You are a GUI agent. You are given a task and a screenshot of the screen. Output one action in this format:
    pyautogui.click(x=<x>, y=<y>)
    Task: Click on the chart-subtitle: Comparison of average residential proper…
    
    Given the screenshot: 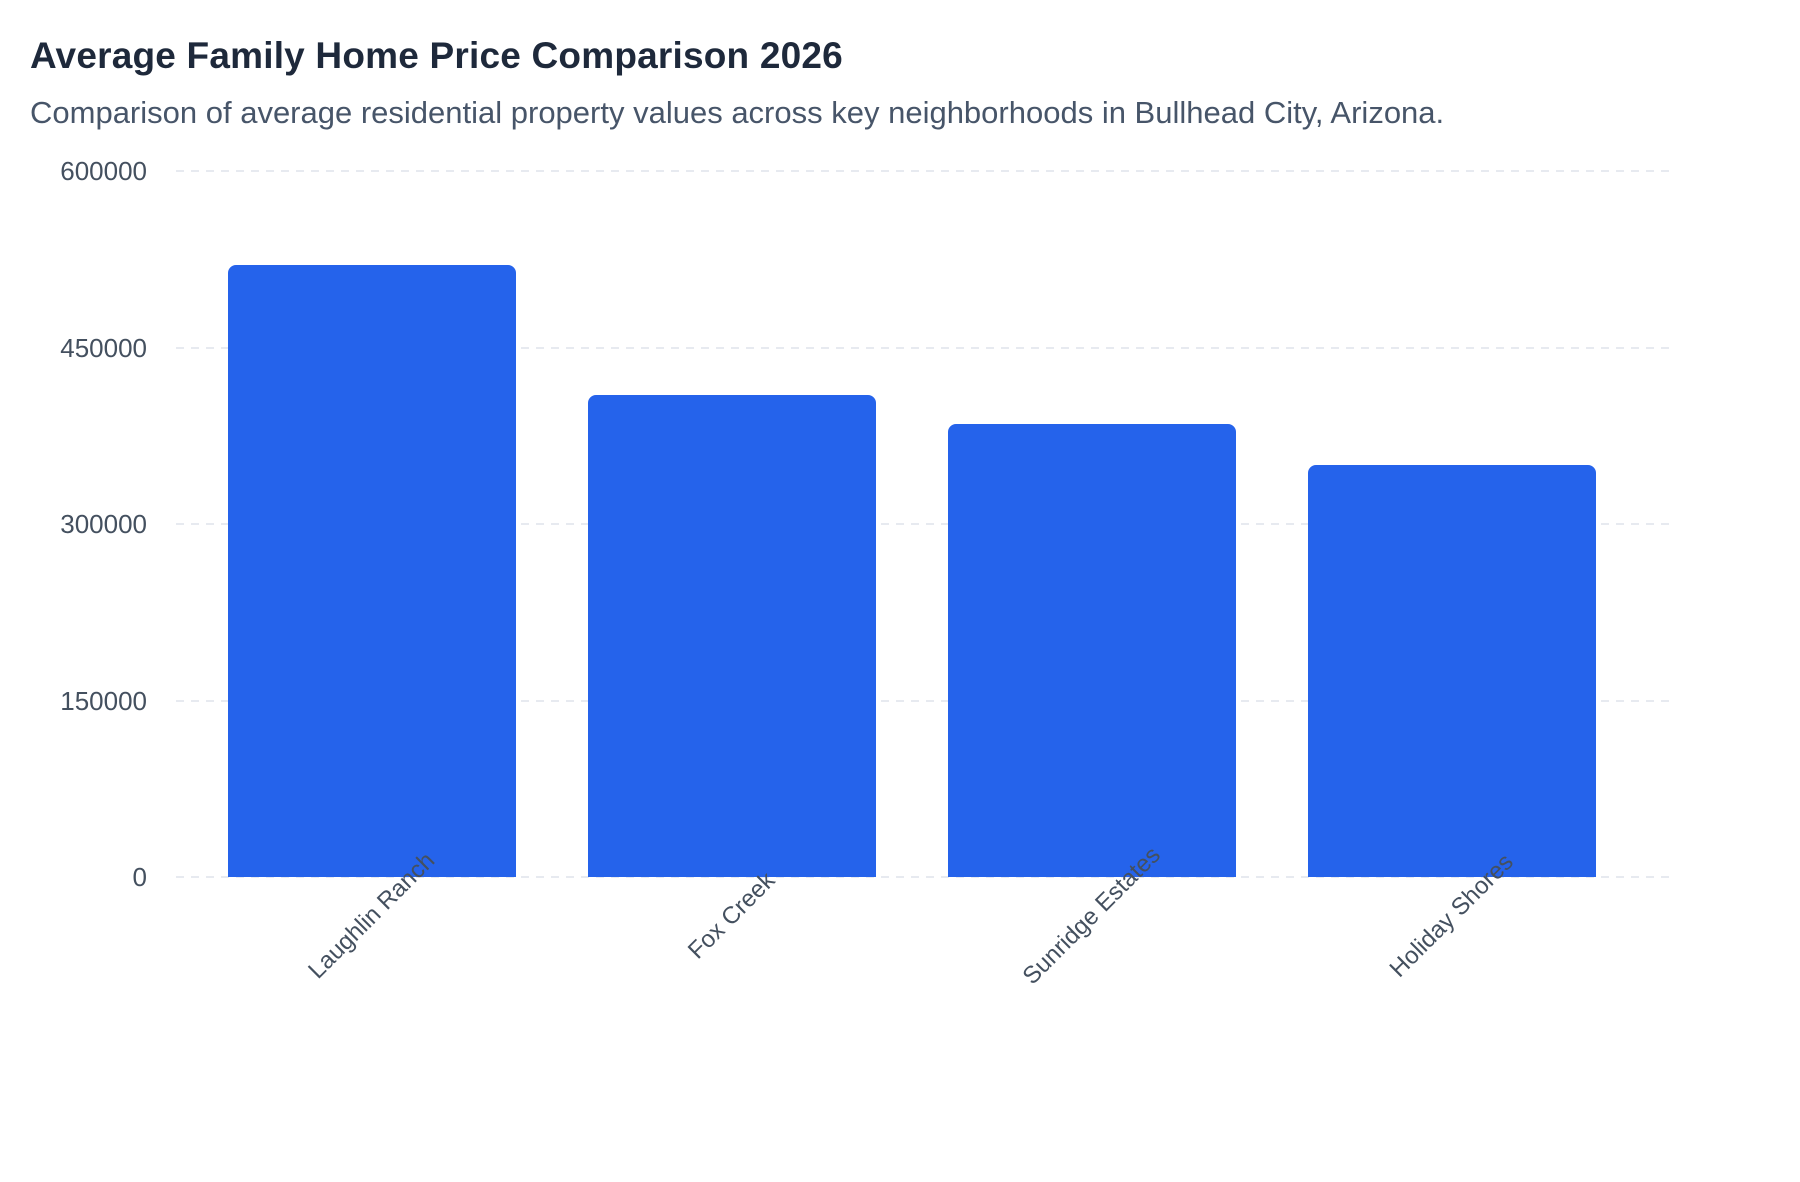 What is the action you would take?
    pyautogui.click(x=737, y=112)
    